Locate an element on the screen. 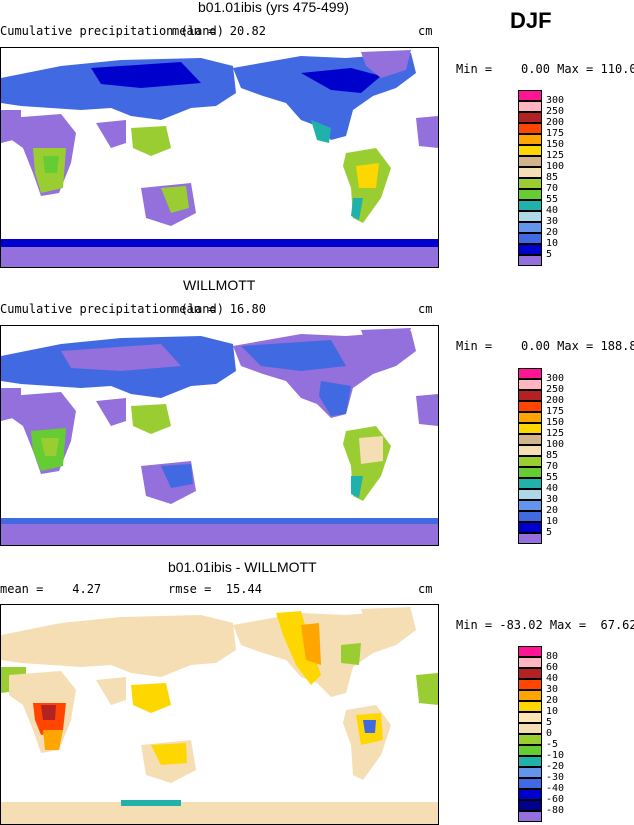 This screenshot has width=634, height=825. eurasia-wet is located at coordinates (146, 75).